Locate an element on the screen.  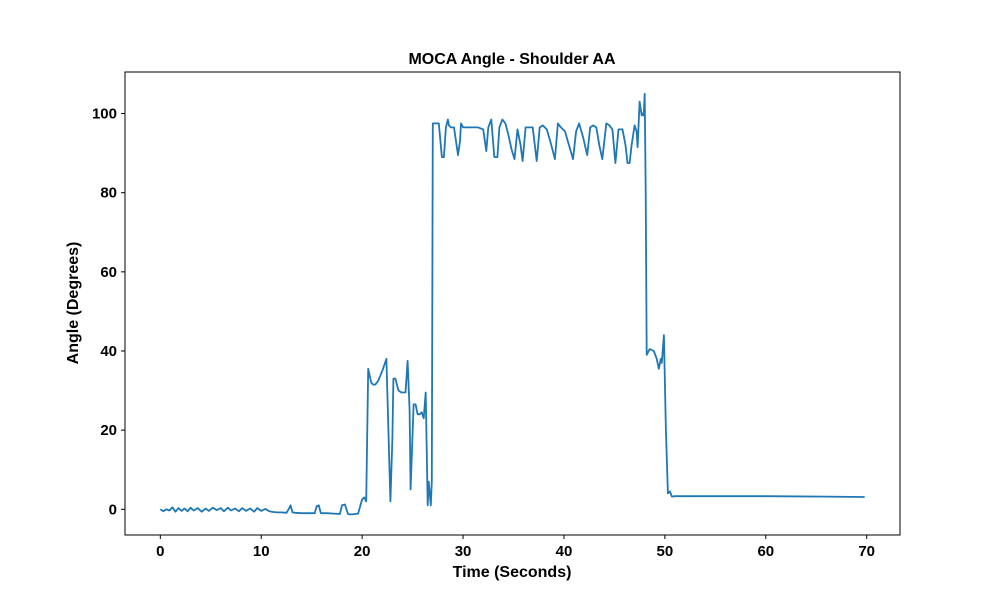
y-tick-label: 100 is located at coordinates (104, 114).